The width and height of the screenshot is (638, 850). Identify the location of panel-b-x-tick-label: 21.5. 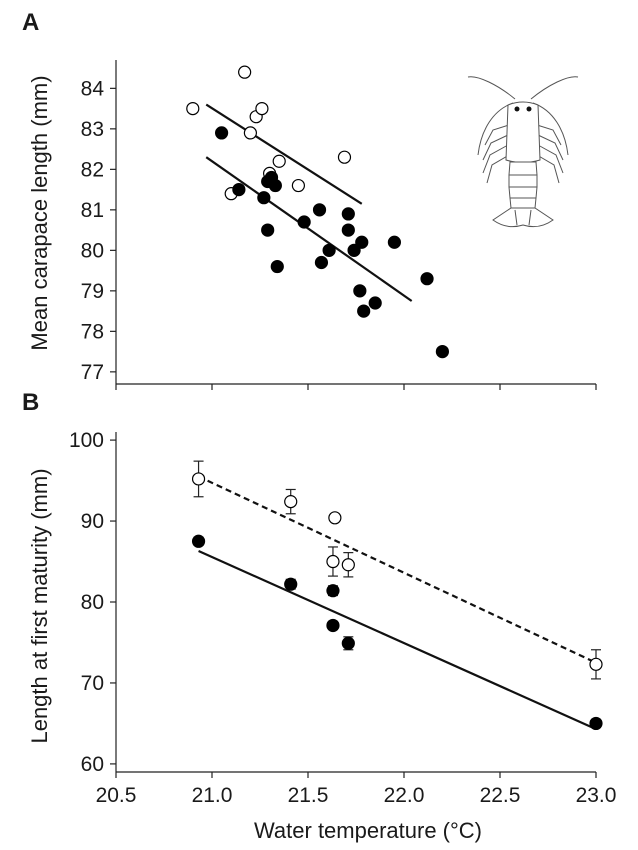
(308, 795).